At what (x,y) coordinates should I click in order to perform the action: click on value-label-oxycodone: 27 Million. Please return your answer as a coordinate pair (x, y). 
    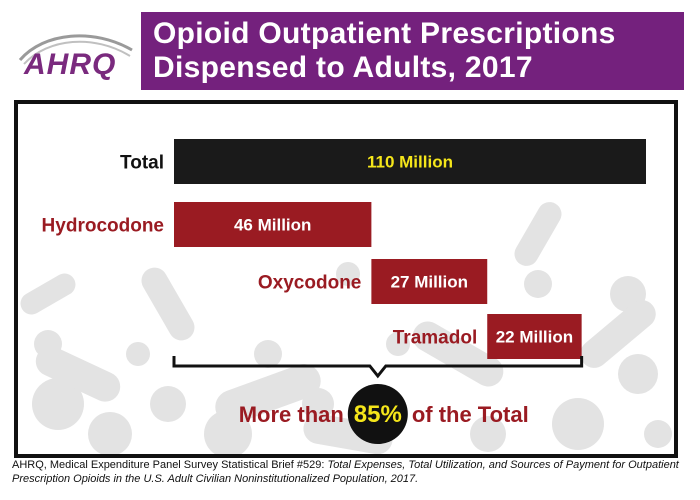
    Looking at the image, I should click on (429, 282).